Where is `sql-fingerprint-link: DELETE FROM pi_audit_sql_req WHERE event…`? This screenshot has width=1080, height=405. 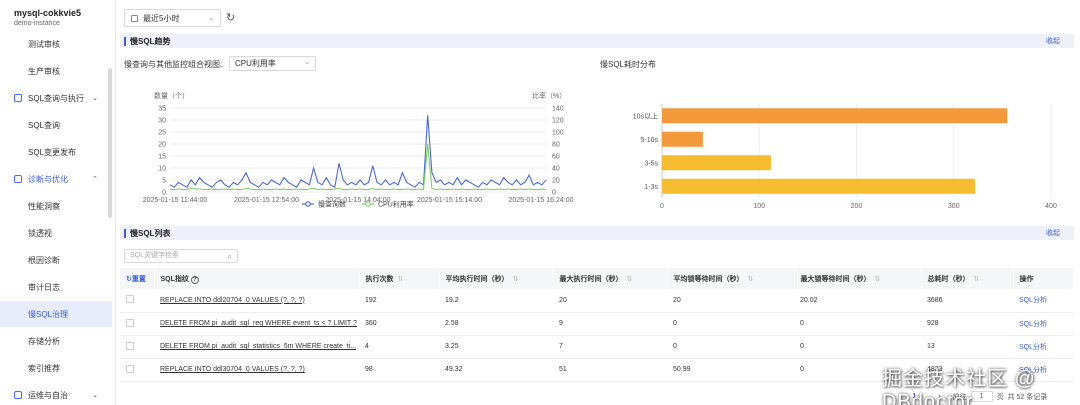 sql-fingerprint-link: DELETE FROM pi_audit_sql_req WHERE event… is located at coordinates (258, 323).